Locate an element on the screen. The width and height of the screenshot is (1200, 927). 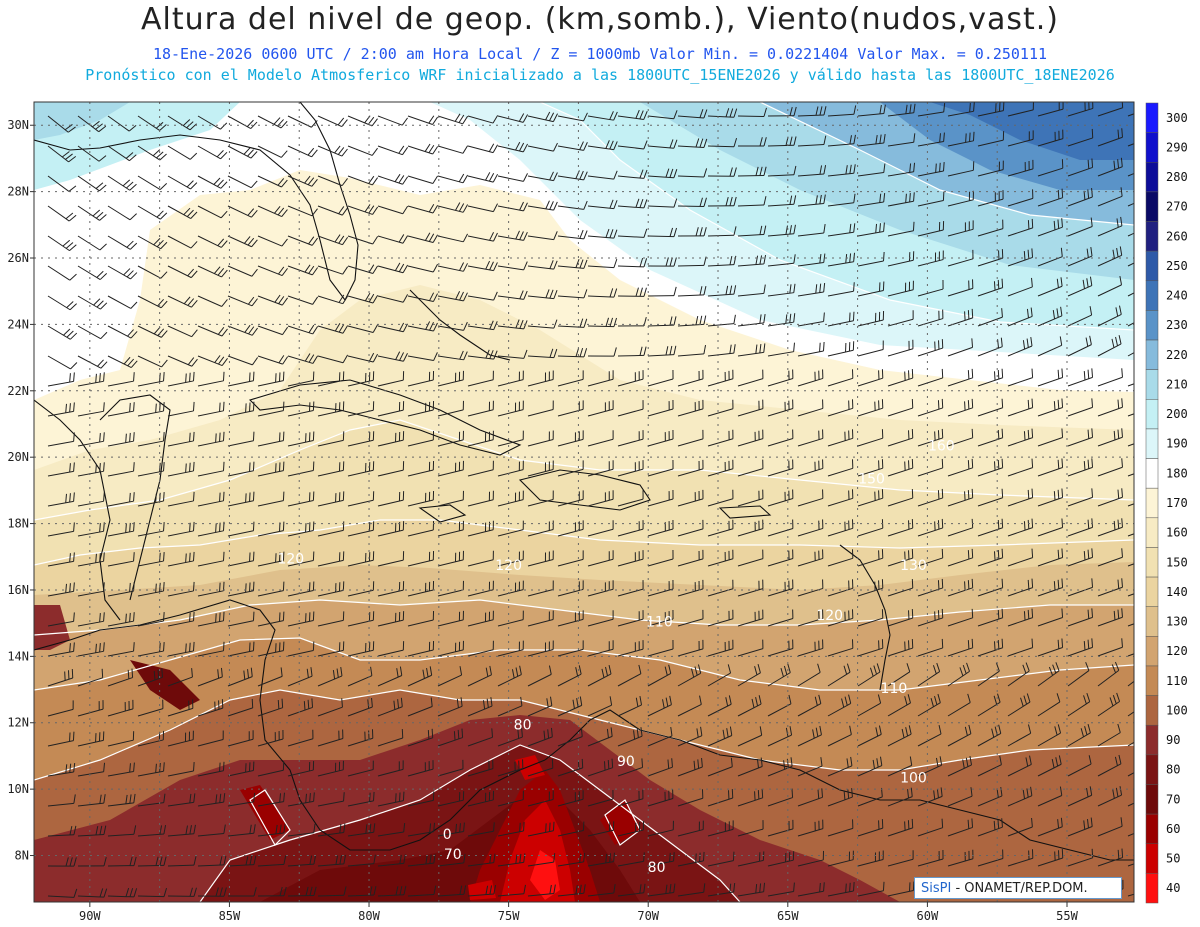
colorbar-label: 50 is located at coordinates (1173, 859).